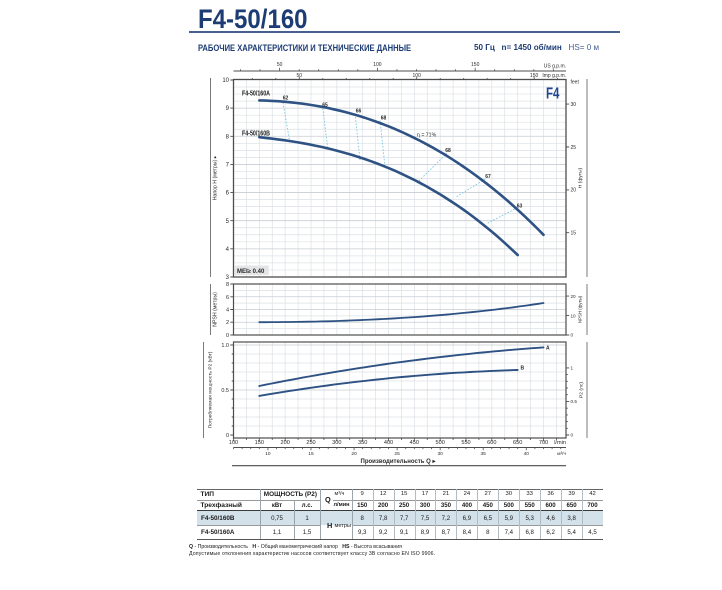 The image size is (722, 590). Describe the element at coordinates (228, 109) in the screenshot. I see `svg-text: 9` at that location.